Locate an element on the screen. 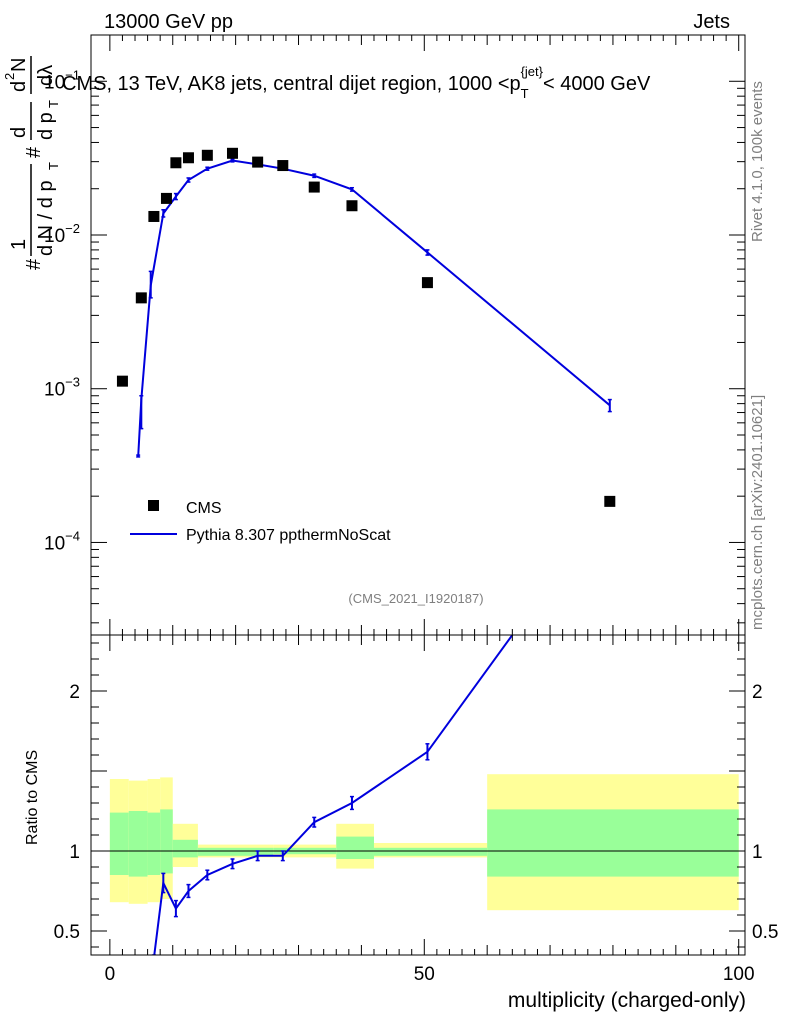  analysis-id: (CMS_2021_I1920187) is located at coordinates (415, 598).